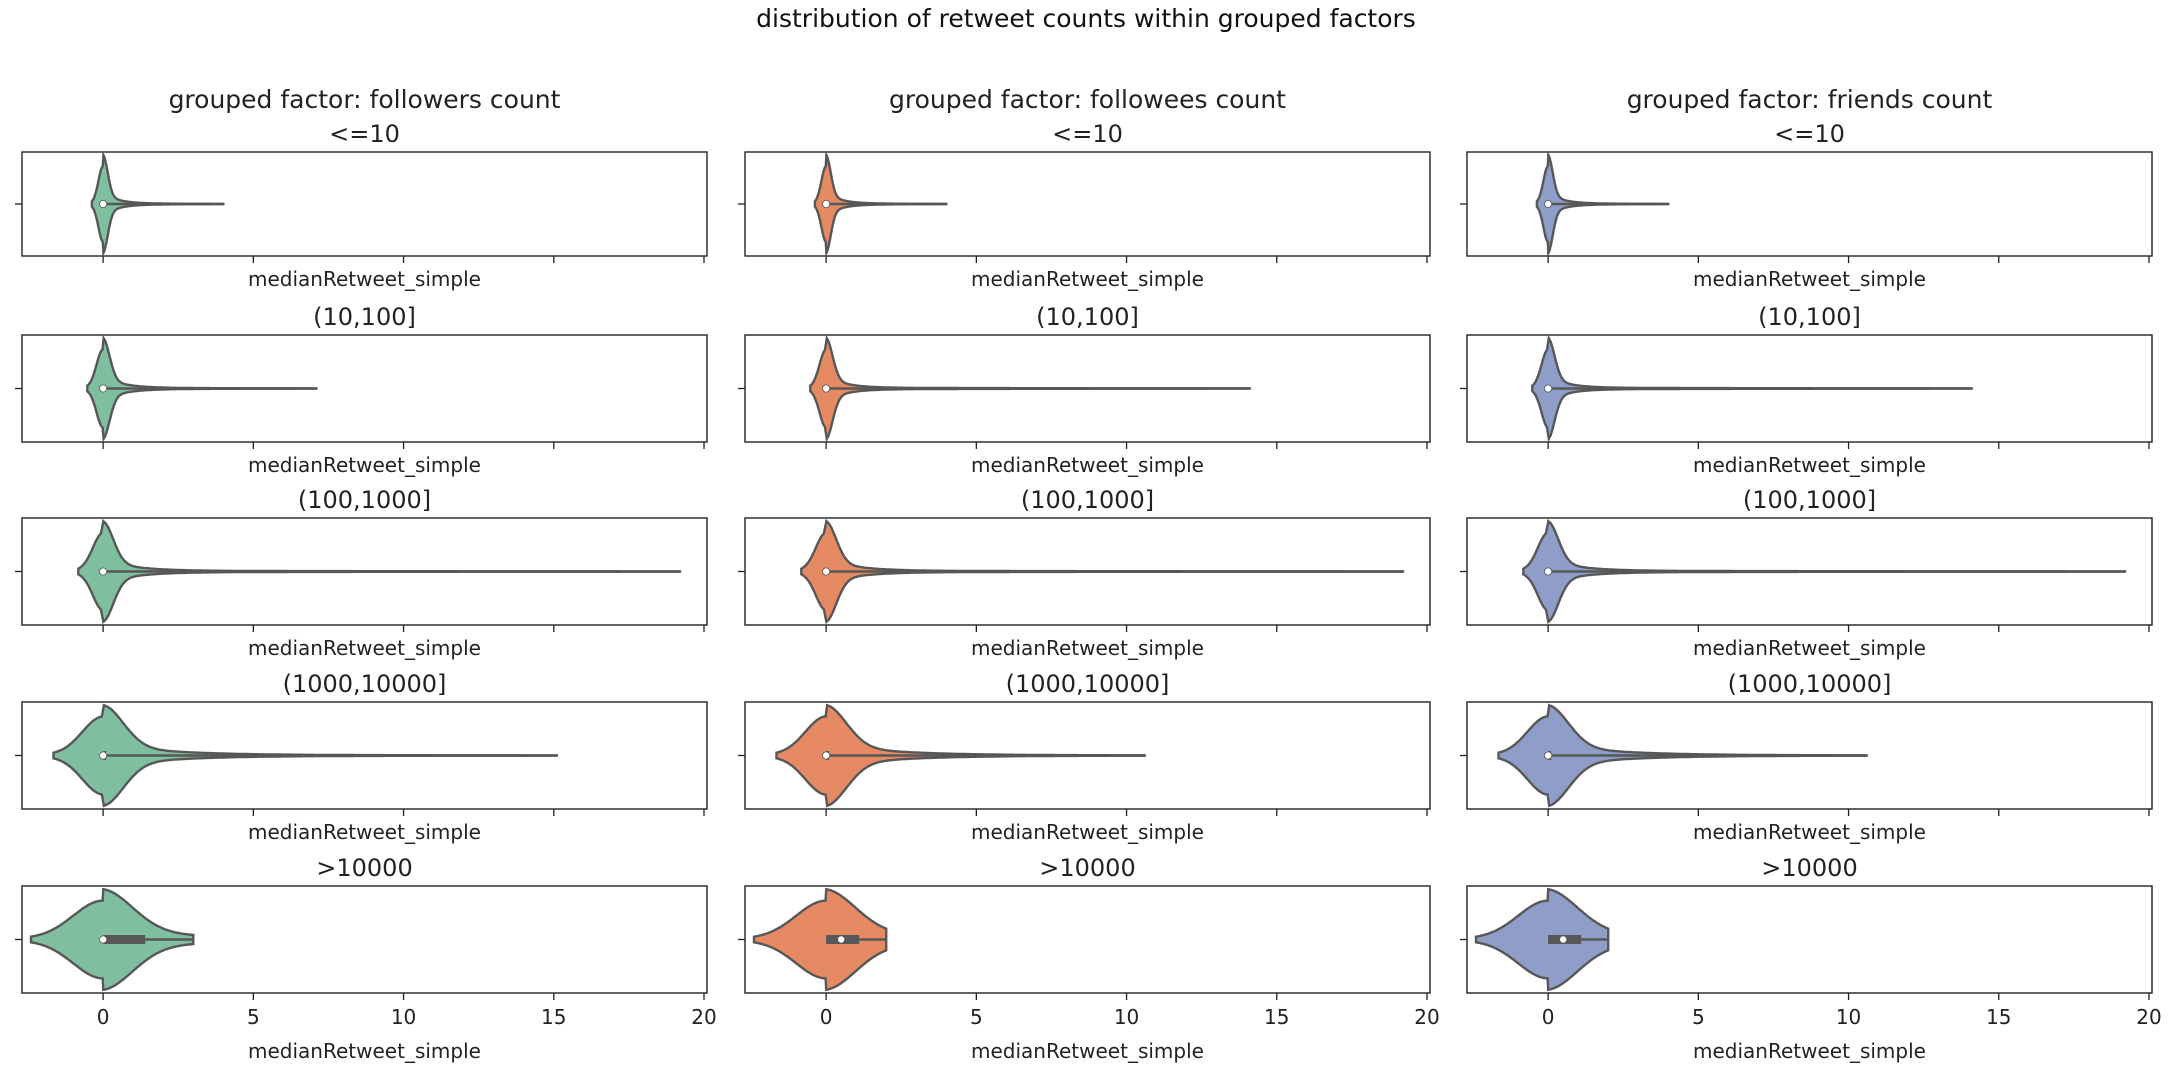 The image size is (2172, 1076). Describe the element at coordinates (826, 1017) in the screenshot. I see `x-tick-label-followees-0: 0` at that location.